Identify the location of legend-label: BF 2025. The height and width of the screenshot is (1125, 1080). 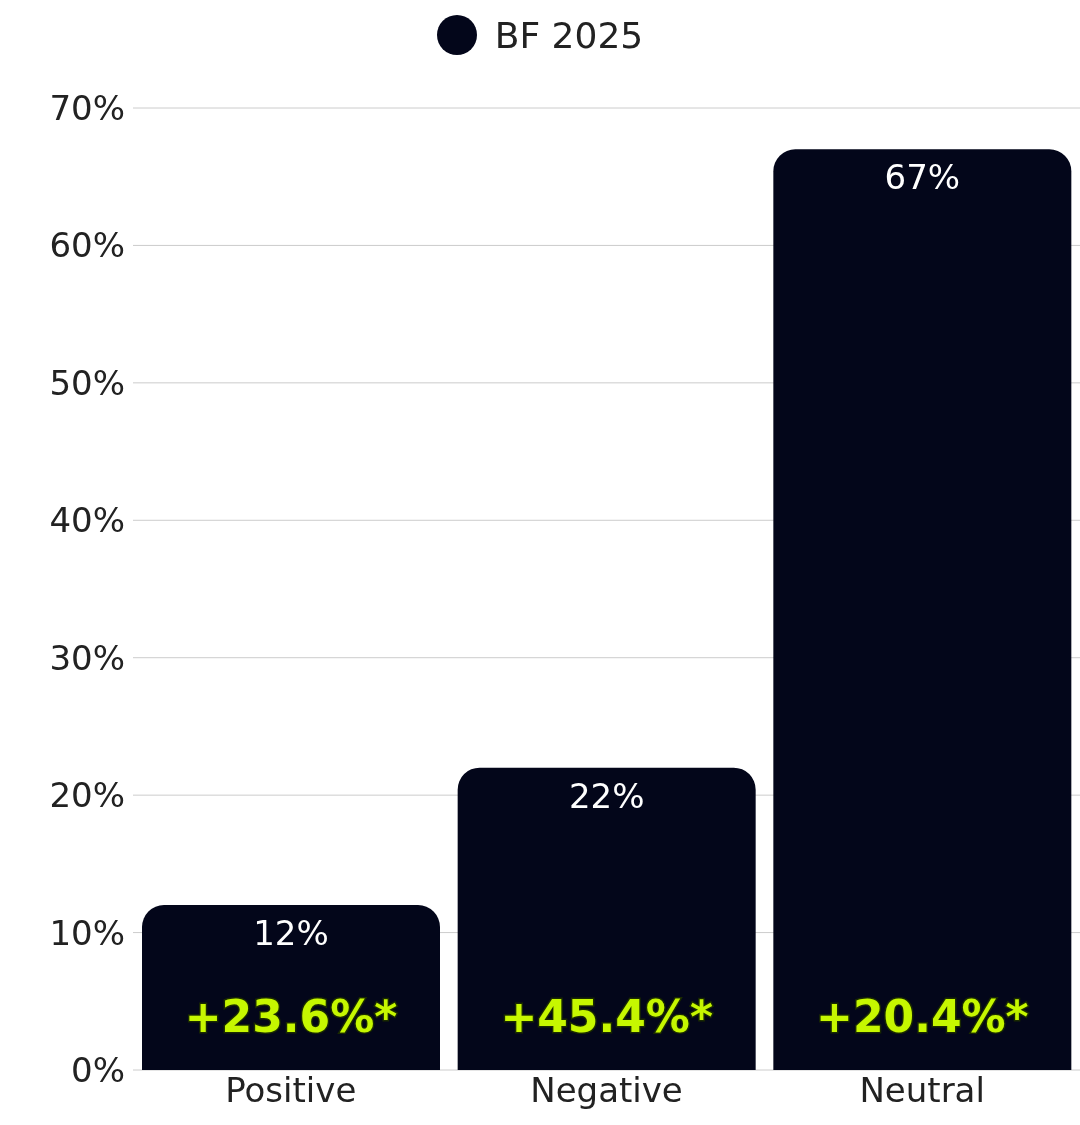
(569, 35).